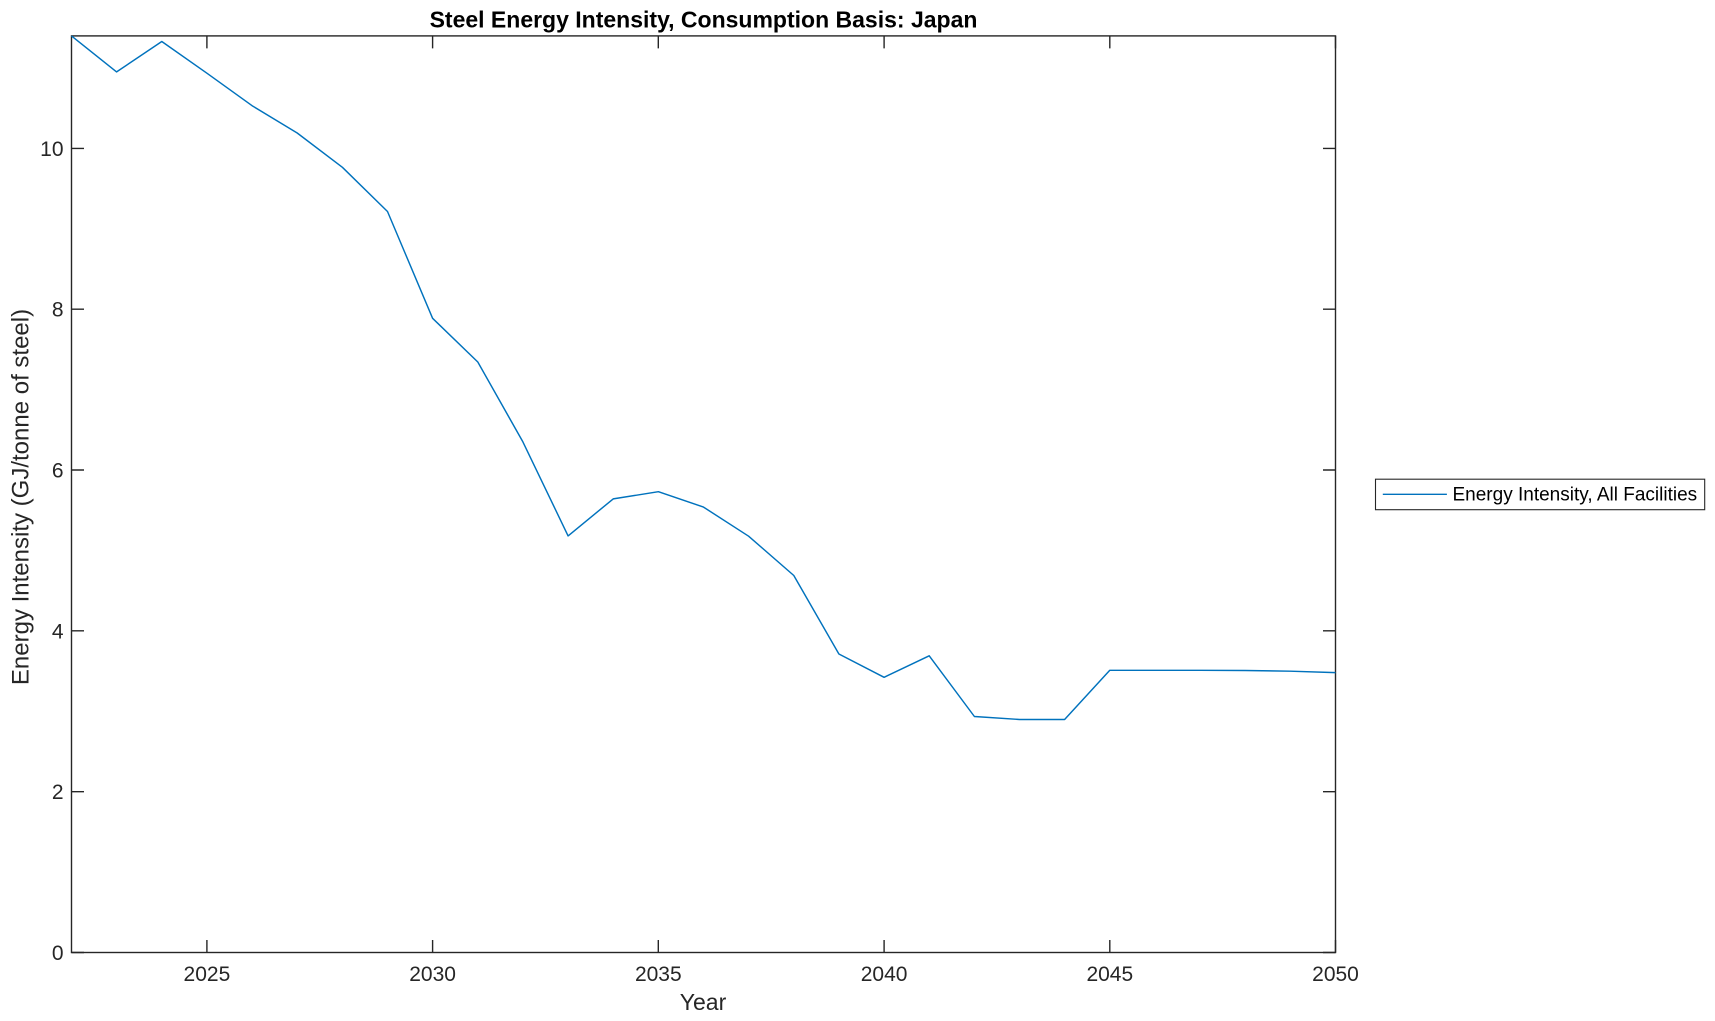 Image resolution: width=1715 pixels, height=1021 pixels. What do you see at coordinates (432, 974) in the screenshot?
I see `svg-text: 2030` at bounding box center [432, 974].